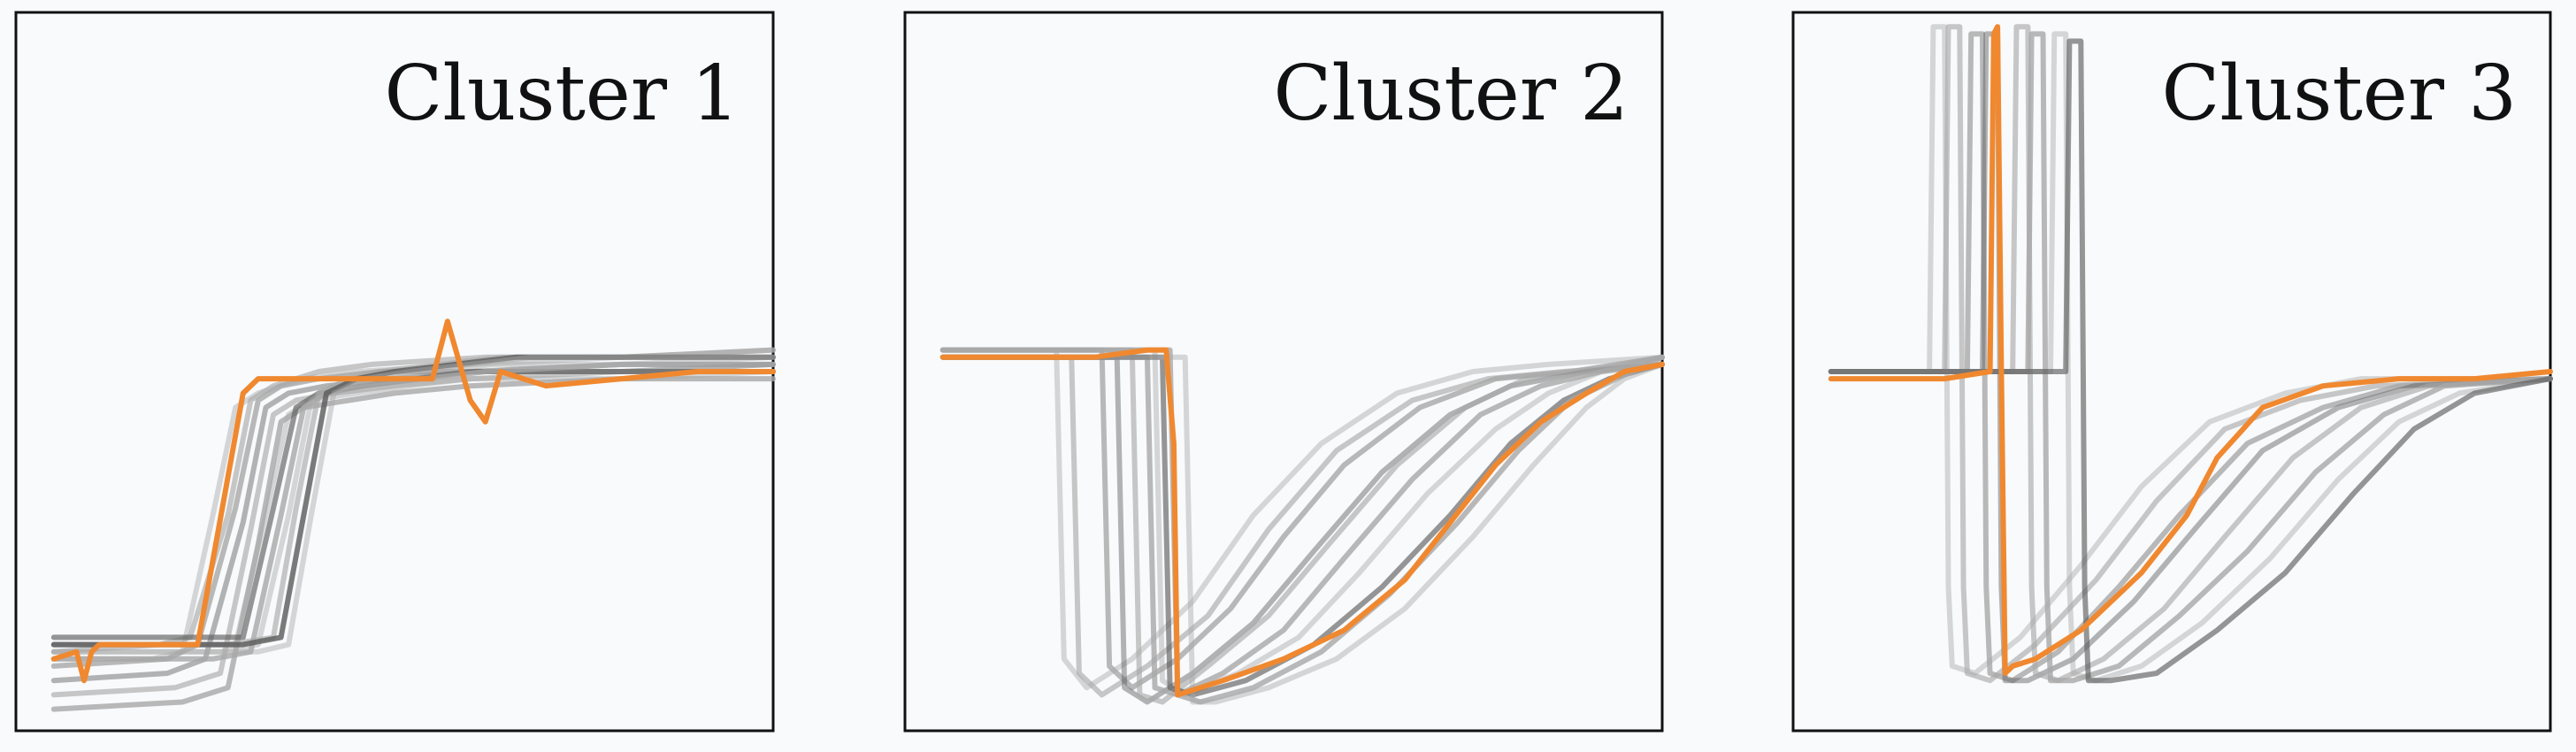 The width and height of the screenshot is (2576, 752). What do you see at coordinates (1451, 94) in the screenshot?
I see `panel-title: Cluster 2` at bounding box center [1451, 94].